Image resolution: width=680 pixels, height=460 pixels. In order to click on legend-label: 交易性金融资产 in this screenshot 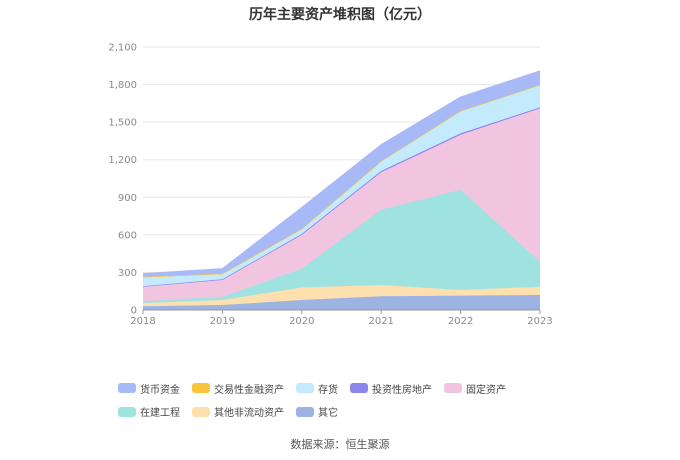, I will do `click(249, 390)`.